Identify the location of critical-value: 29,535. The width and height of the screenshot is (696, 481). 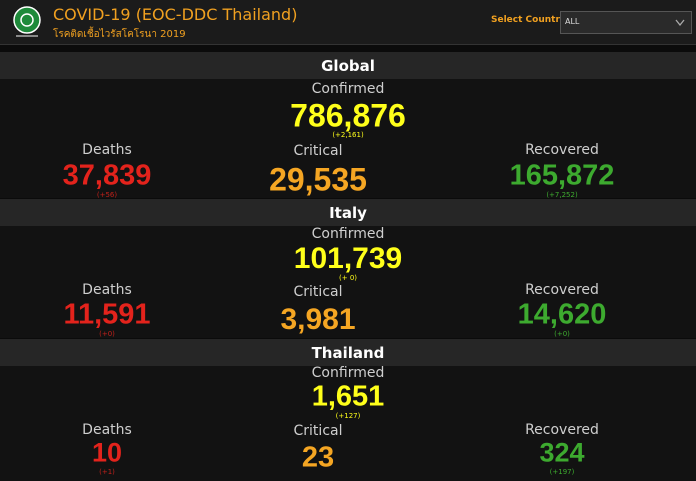
(318, 179).